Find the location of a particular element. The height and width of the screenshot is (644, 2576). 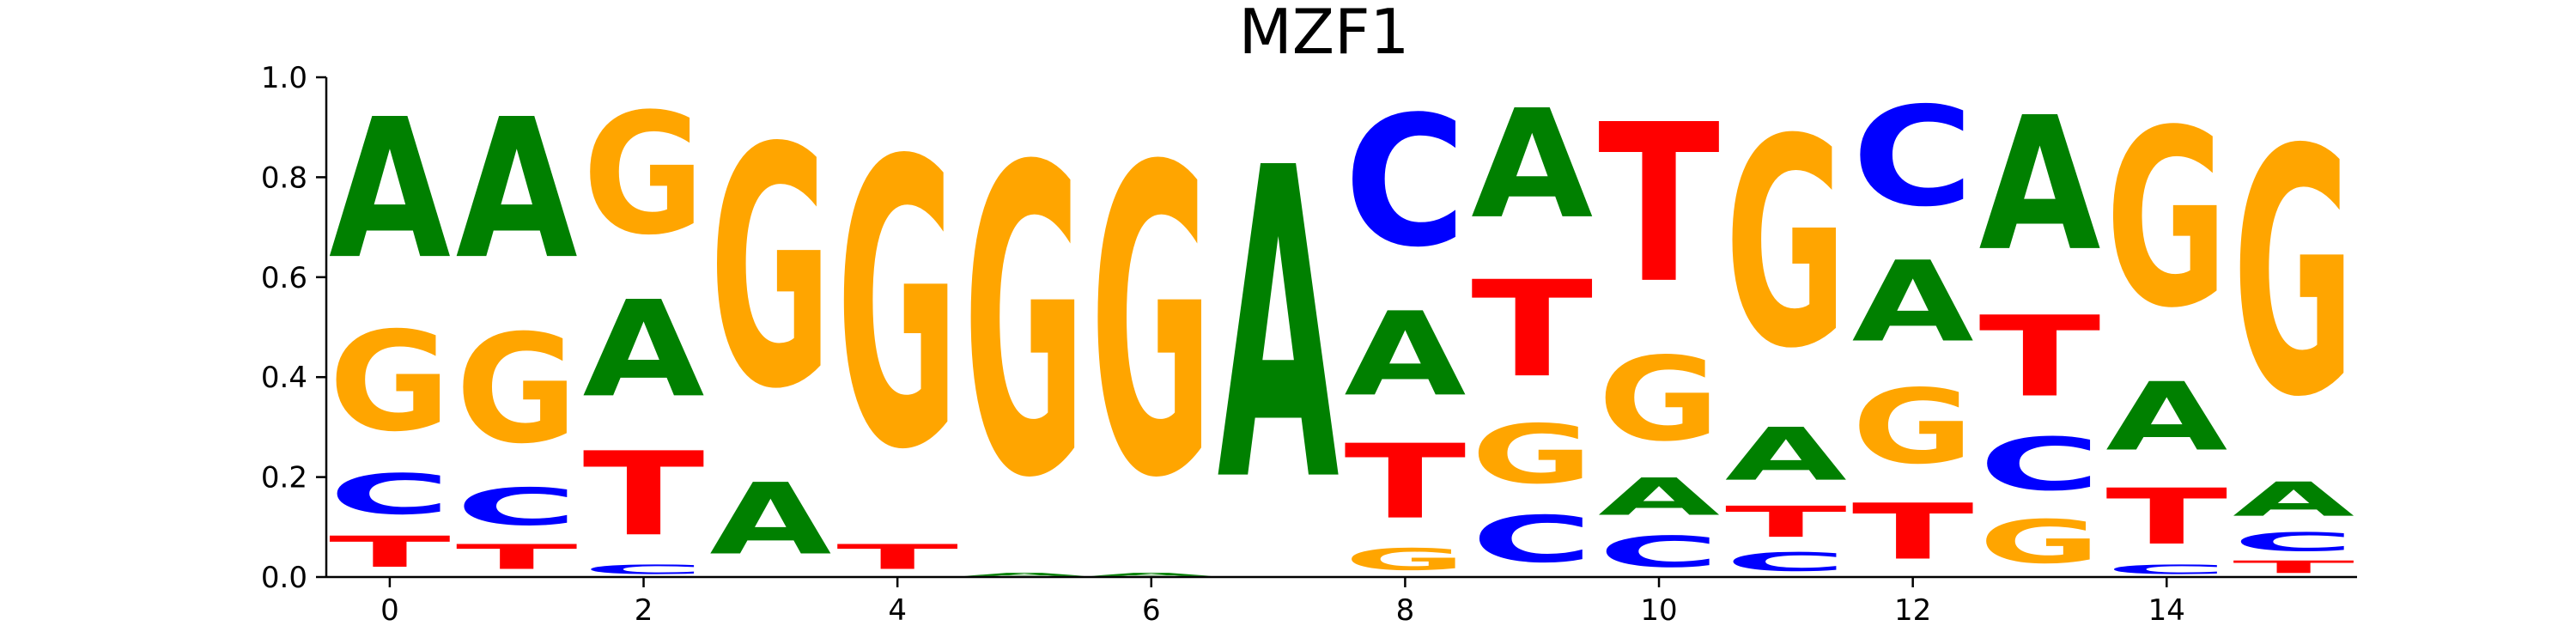

x-tick-label: 10 is located at coordinates (1658, 610).